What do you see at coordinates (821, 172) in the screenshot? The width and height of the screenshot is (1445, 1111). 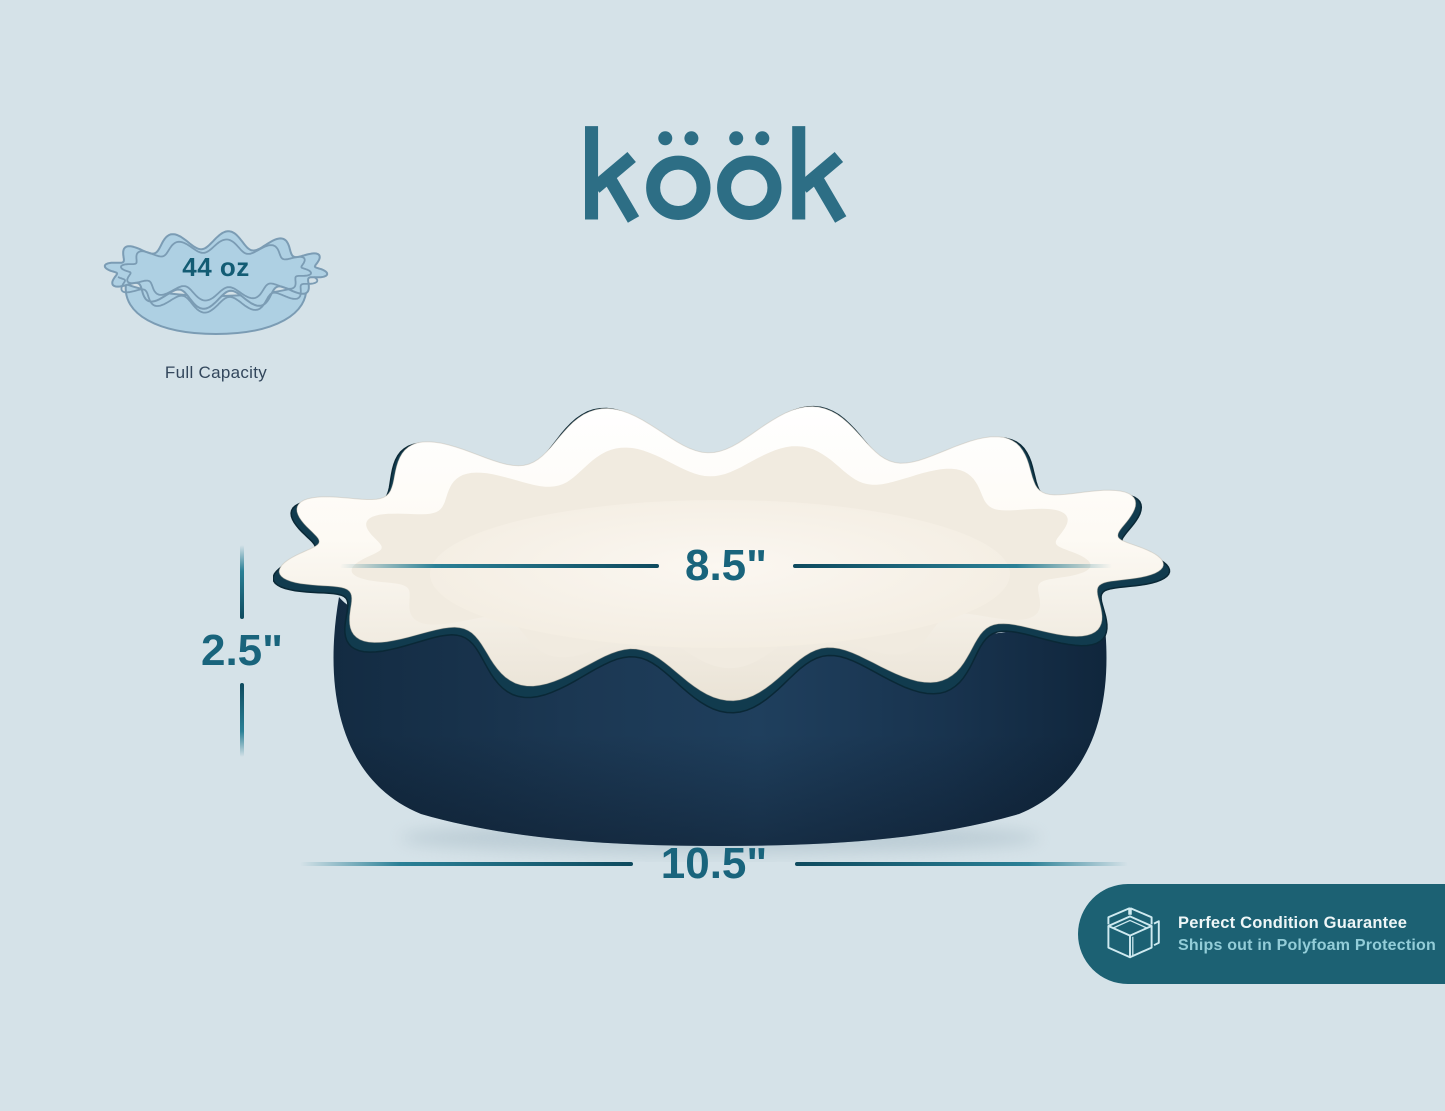 I see `logo-k2-arm` at bounding box center [821, 172].